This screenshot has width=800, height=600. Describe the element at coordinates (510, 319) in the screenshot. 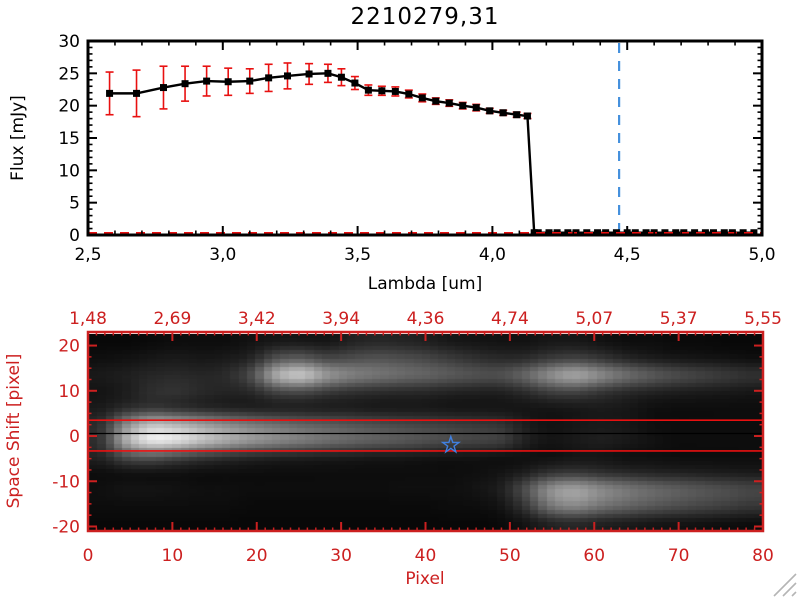

I see `tick-label: 4,74` at that location.